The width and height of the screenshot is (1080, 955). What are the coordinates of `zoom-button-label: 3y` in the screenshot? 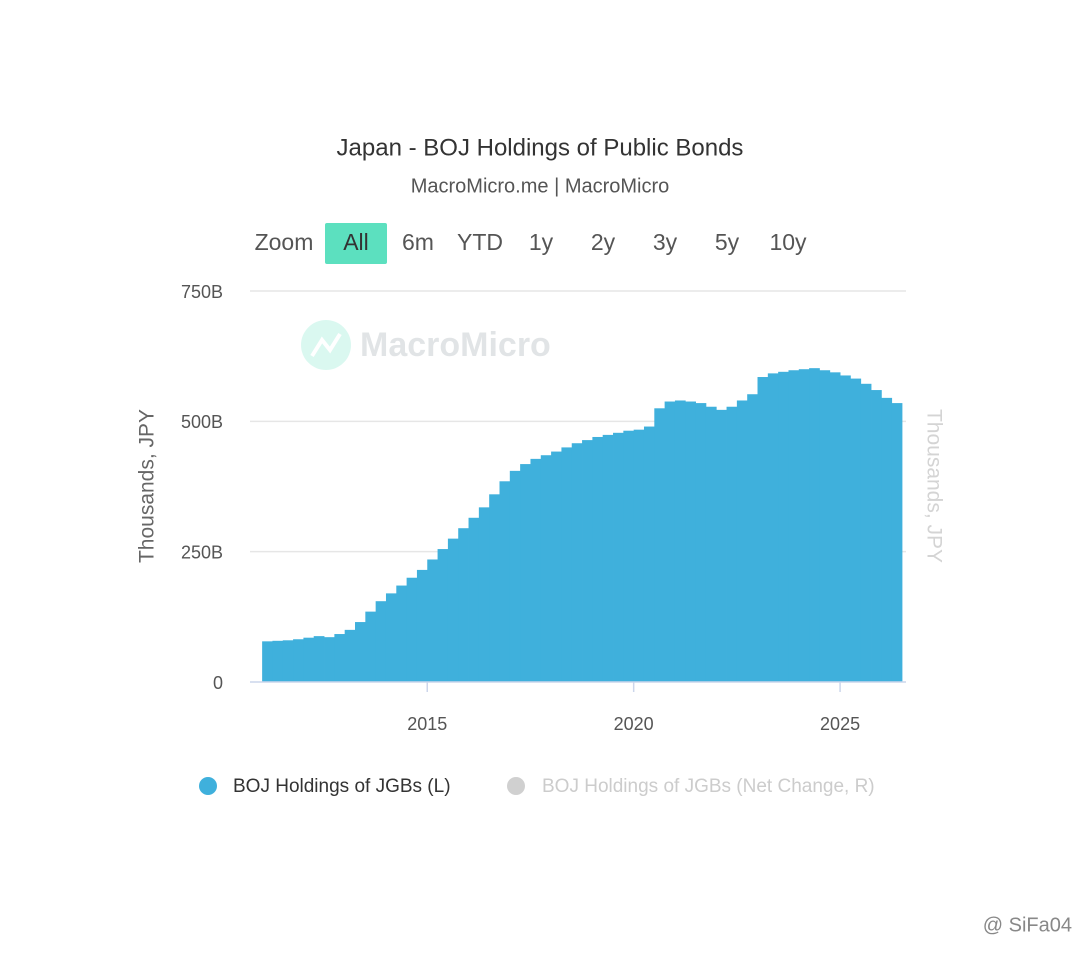 It's located at (665, 242).